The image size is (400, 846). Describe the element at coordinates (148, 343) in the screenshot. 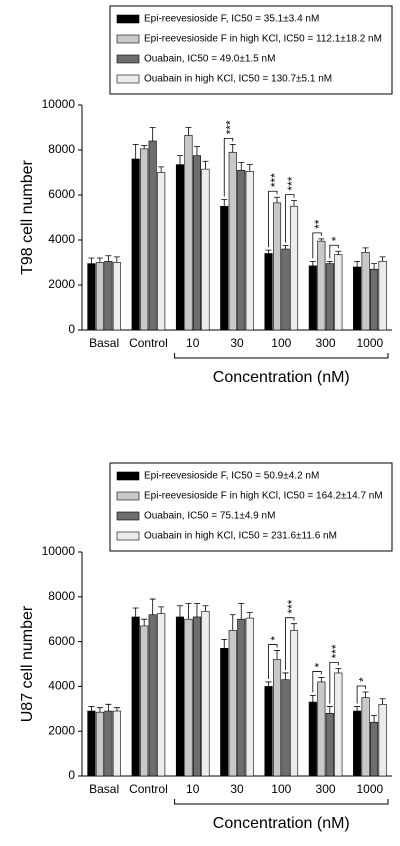

I see `x-tick-label: Control` at that location.